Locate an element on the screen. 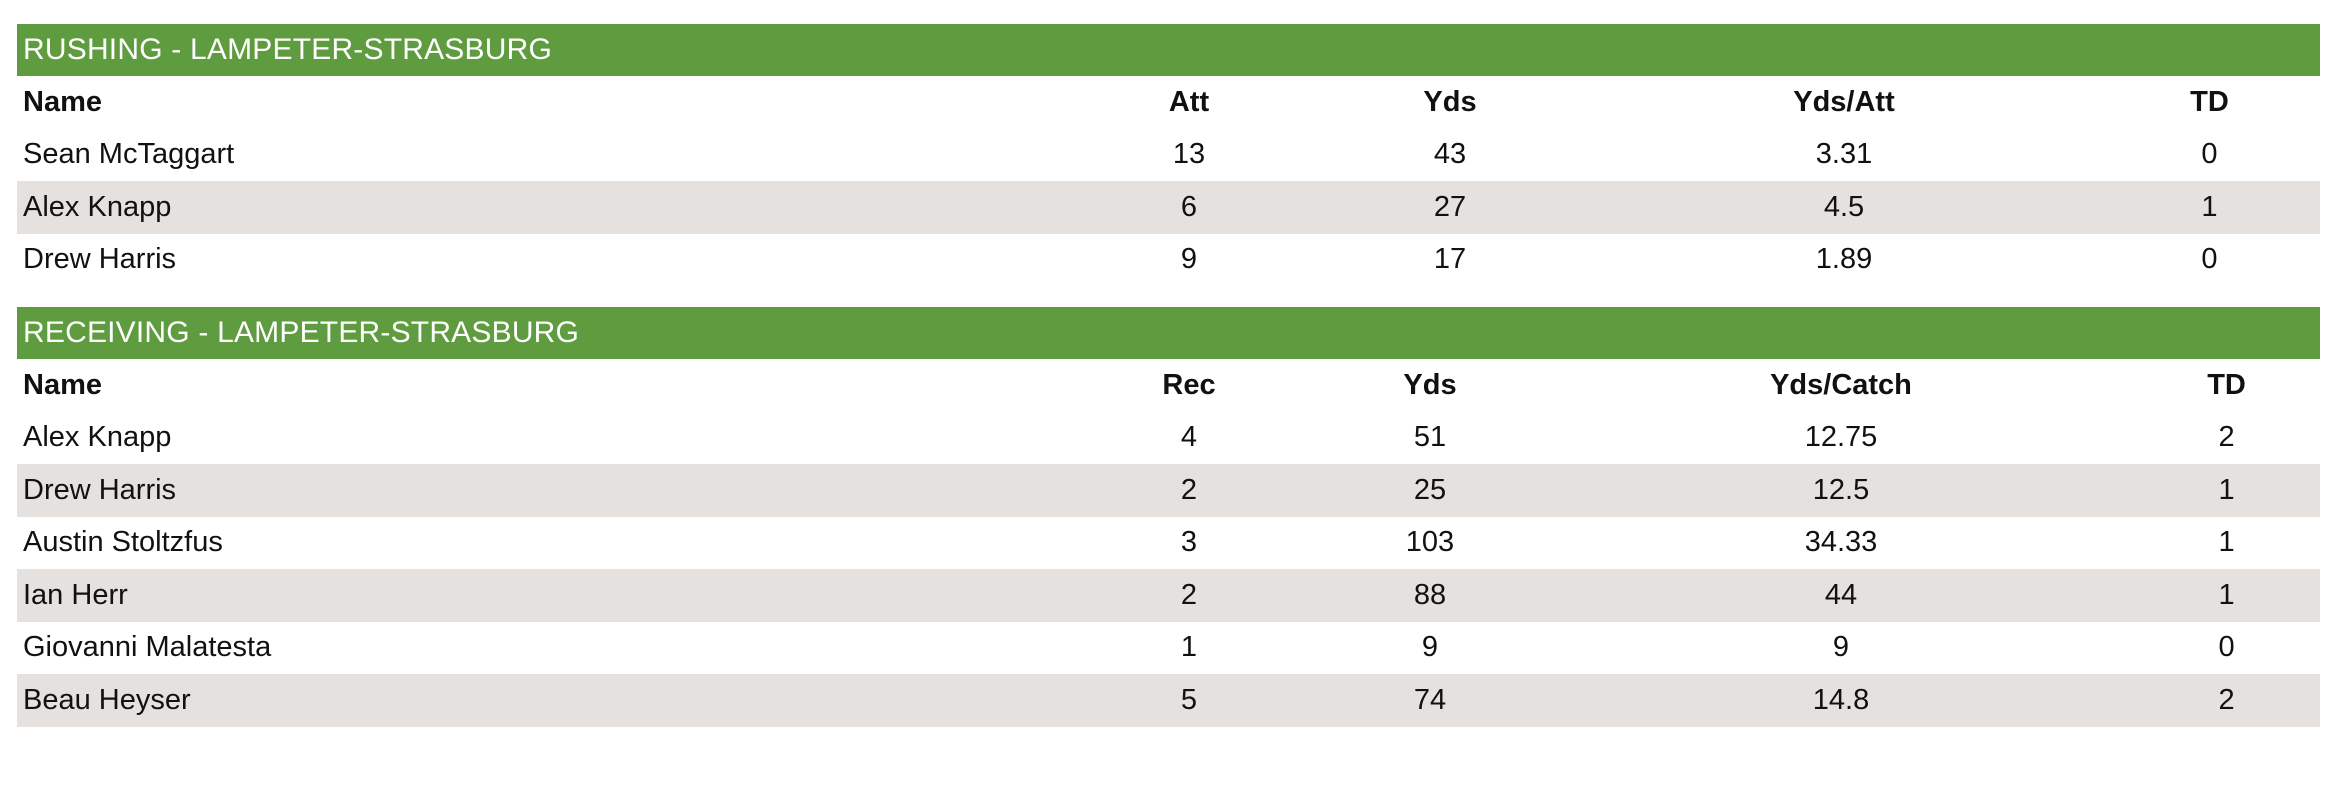 The height and width of the screenshot is (804, 2330). table-title-row: RECEIVING - LAMPETER-STRASBURG is located at coordinates (1169, 333).